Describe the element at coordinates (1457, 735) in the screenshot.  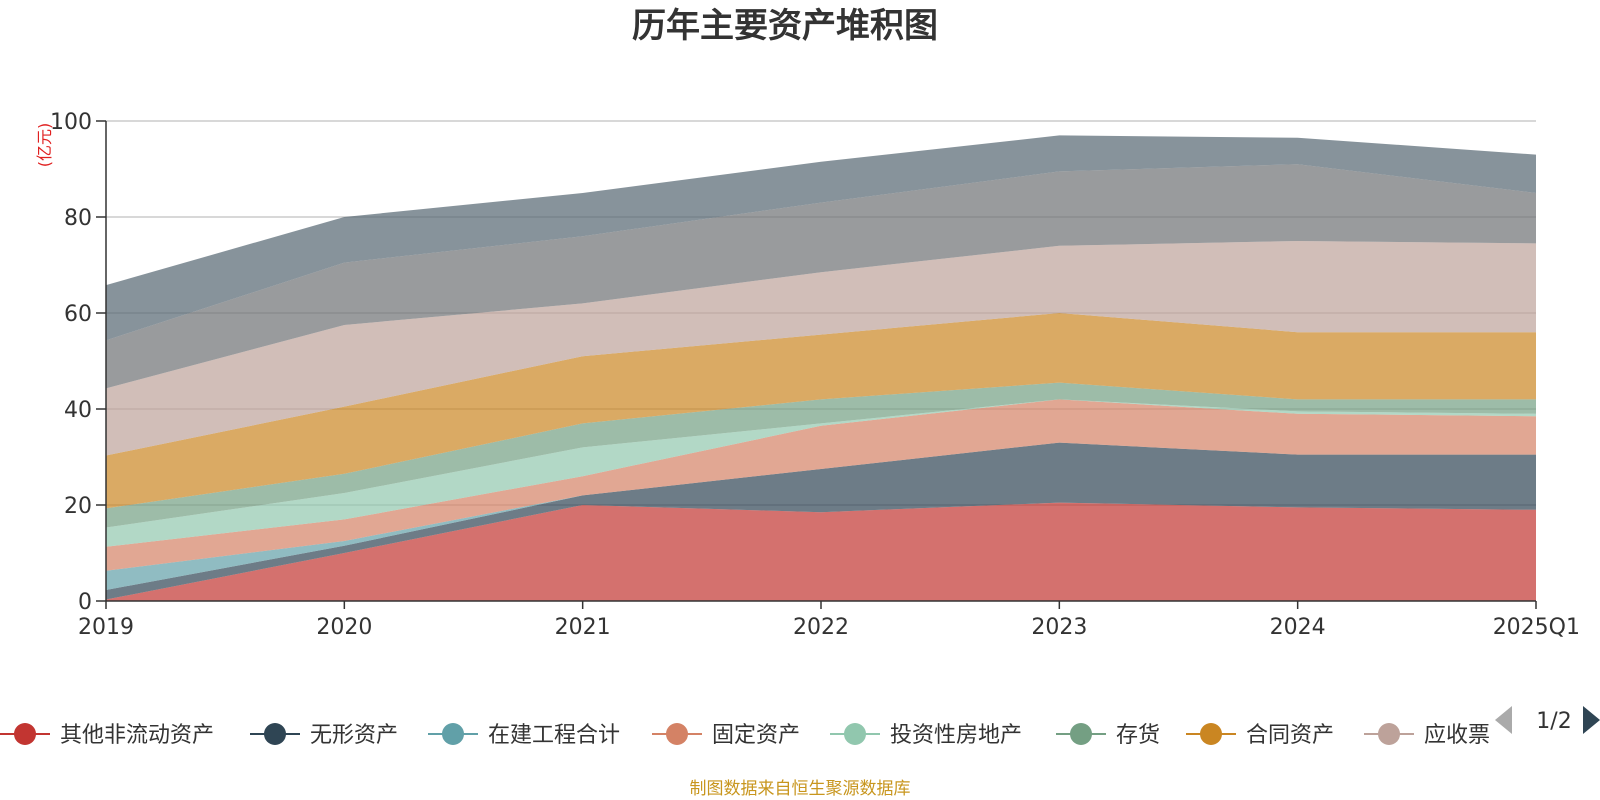
I see `legend-label: 应收票` at that location.